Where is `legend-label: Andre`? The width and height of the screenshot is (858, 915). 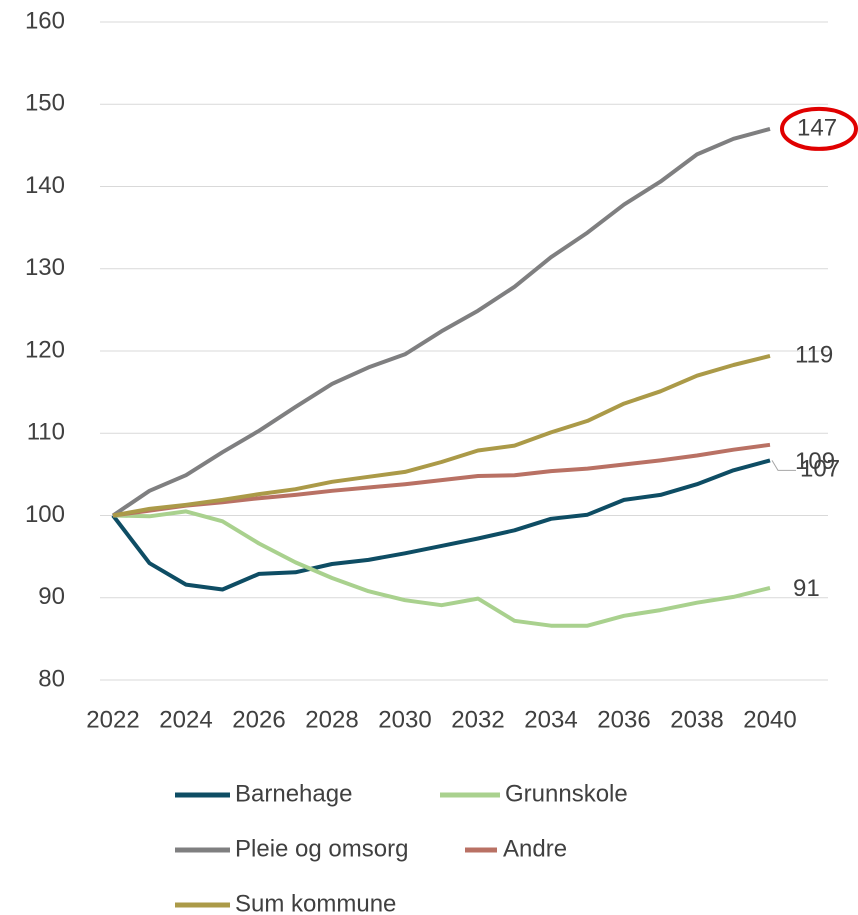
legend-label: Andre is located at coordinates (535, 848).